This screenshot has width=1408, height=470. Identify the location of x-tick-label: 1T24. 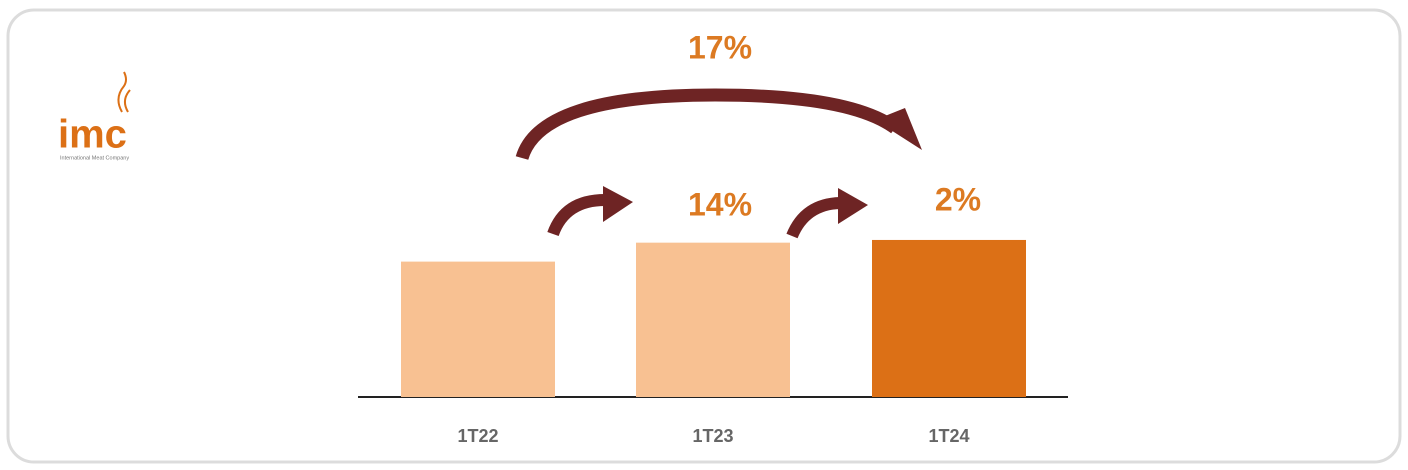
(948, 436).